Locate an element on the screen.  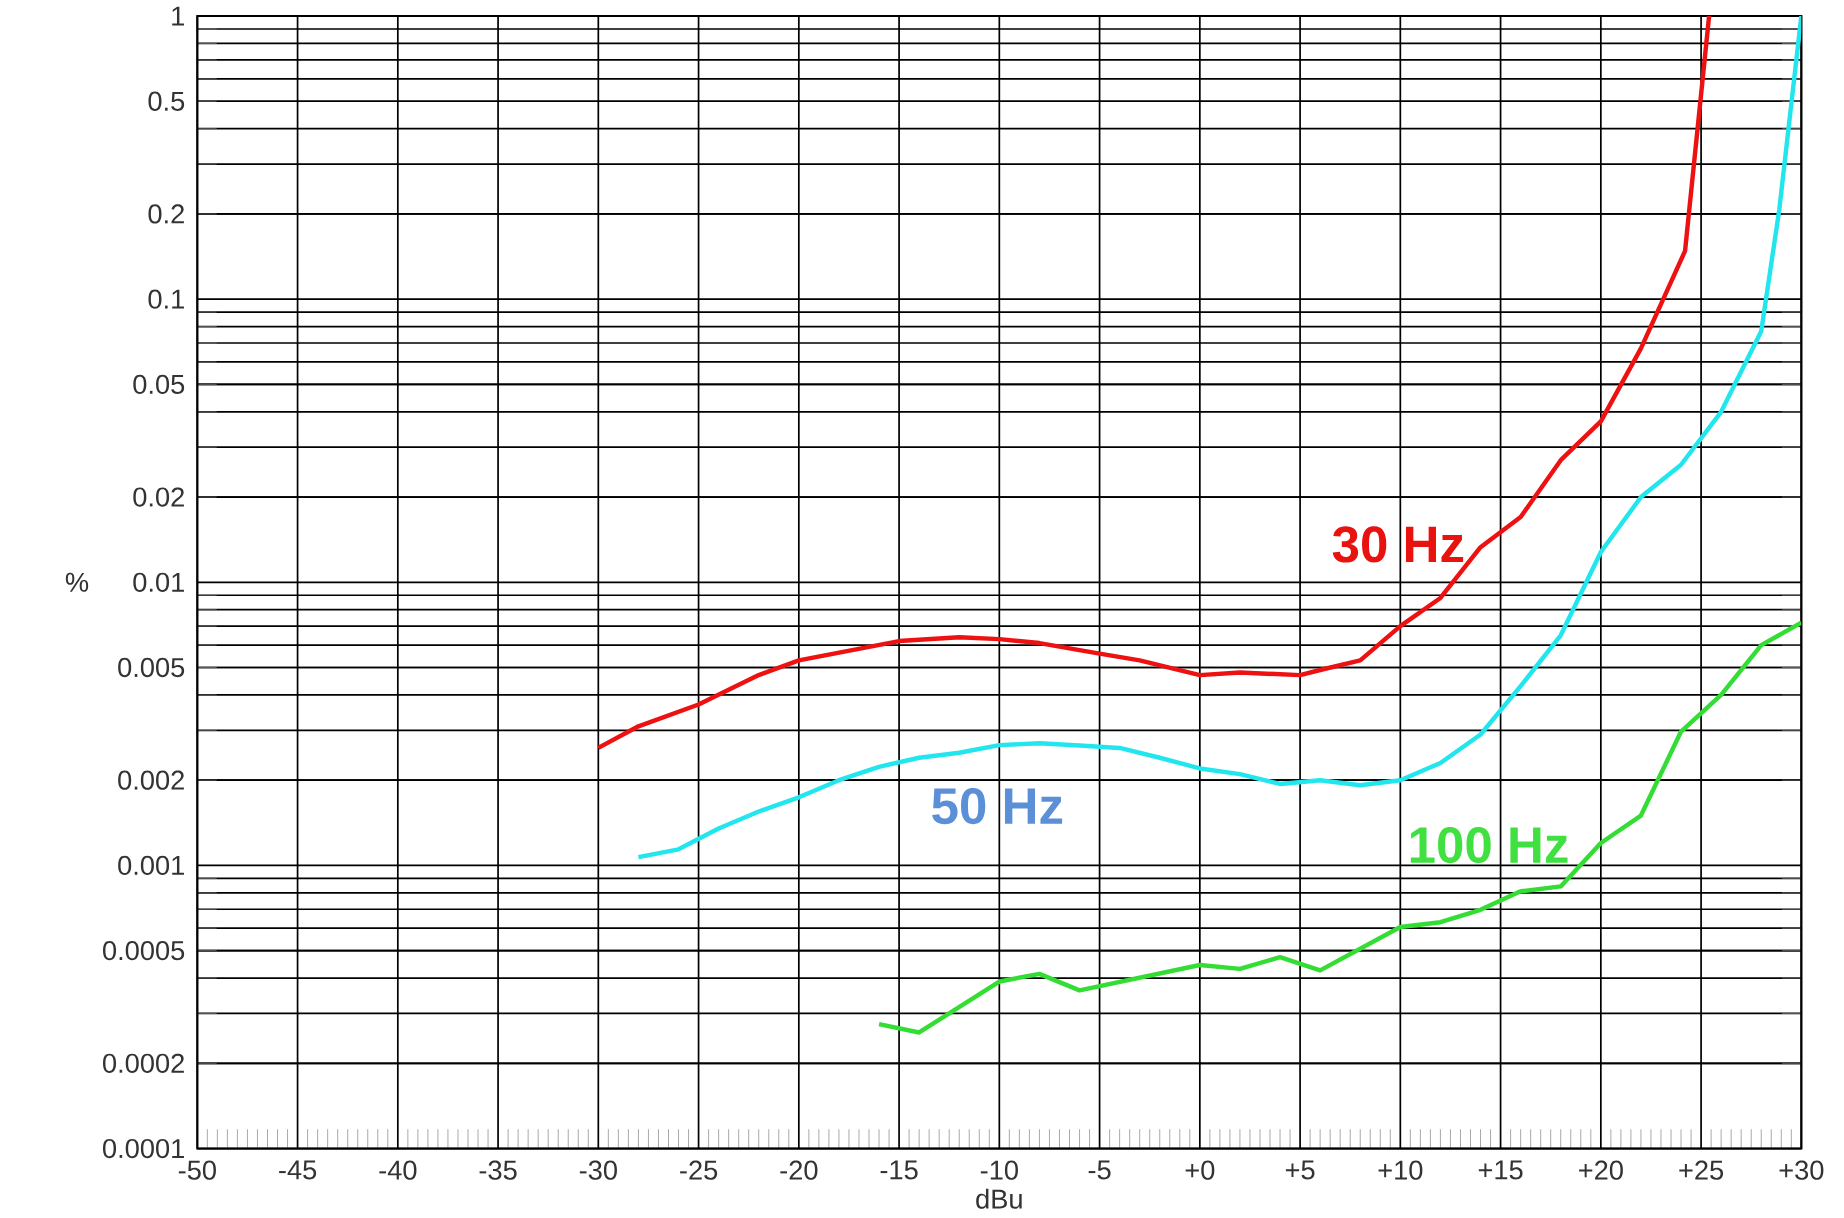
y-tick-label: 0.5 is located at coordinates (166, 101).